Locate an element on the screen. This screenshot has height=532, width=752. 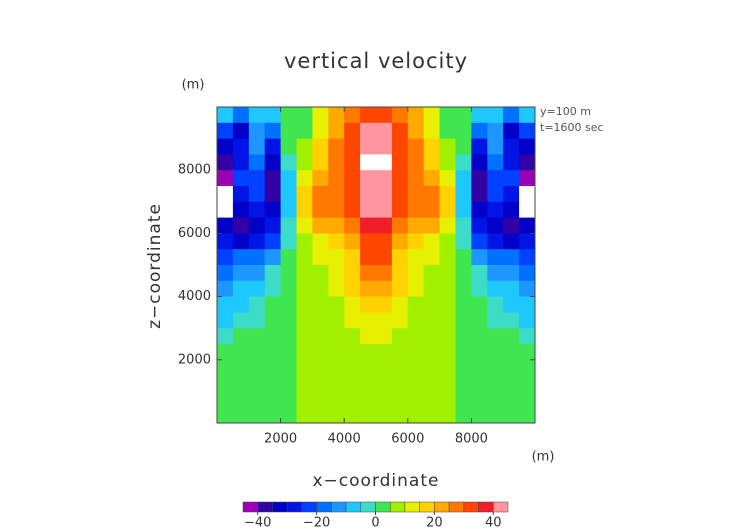
y-tick-label: 2000 is located at coordinates (194, 359).